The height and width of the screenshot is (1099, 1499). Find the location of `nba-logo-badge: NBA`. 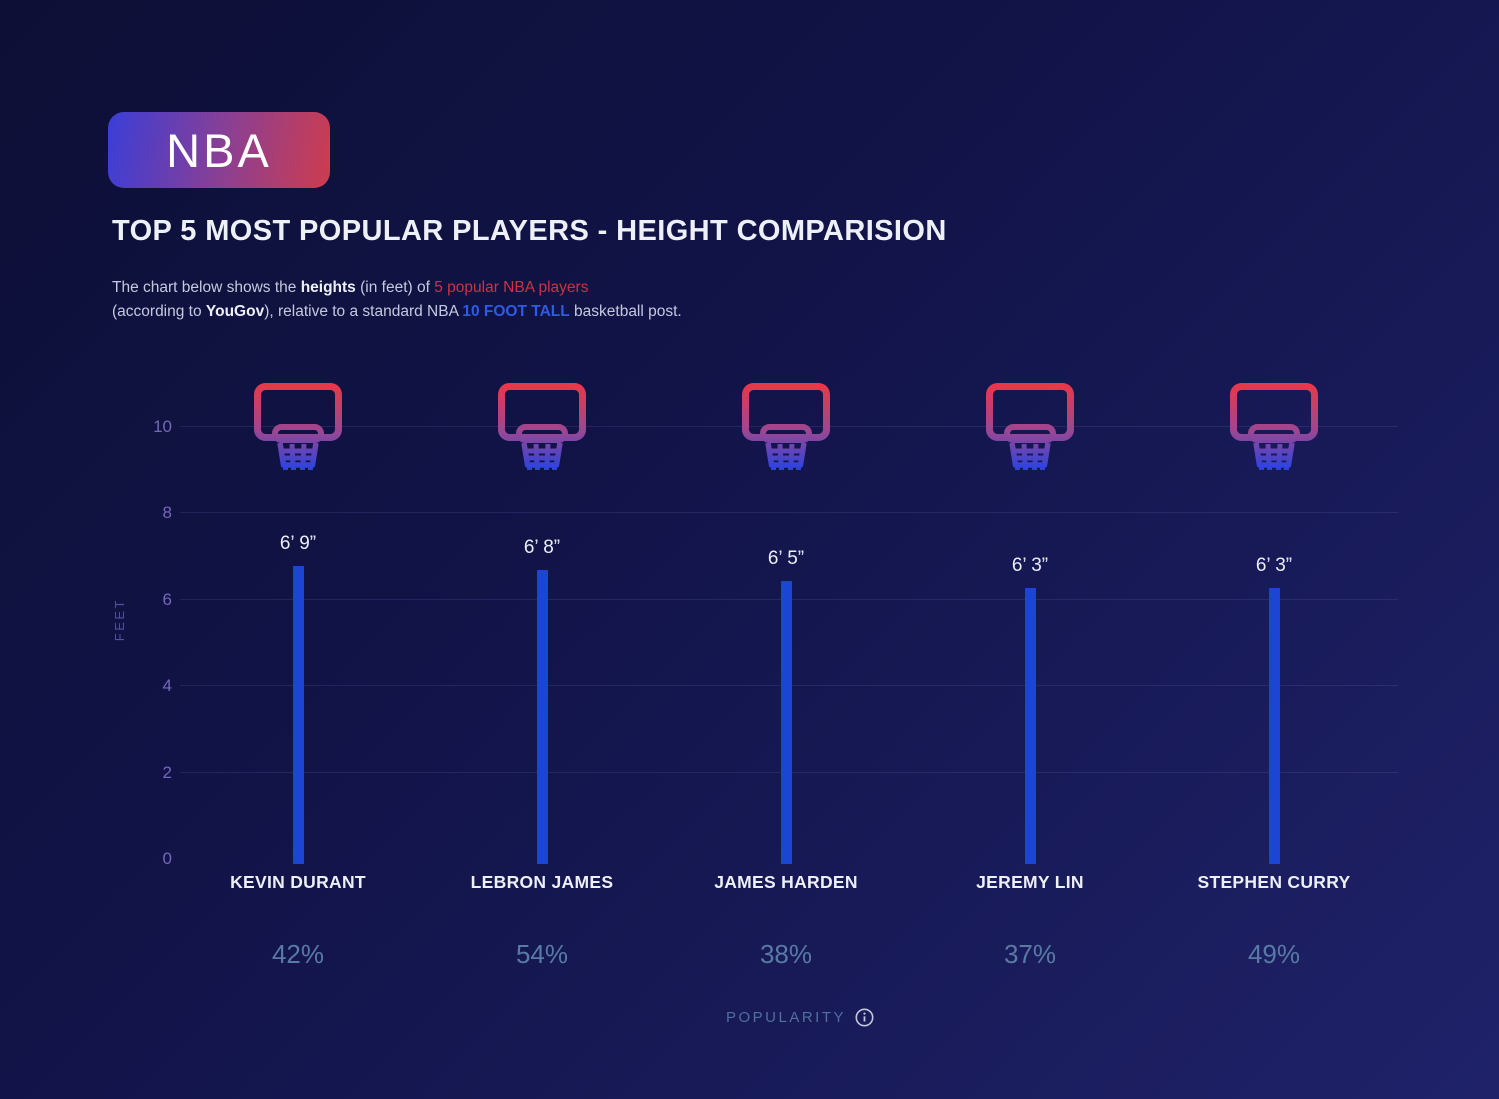

nba-logo-badge: NBA is located at coordinates (219, 150).